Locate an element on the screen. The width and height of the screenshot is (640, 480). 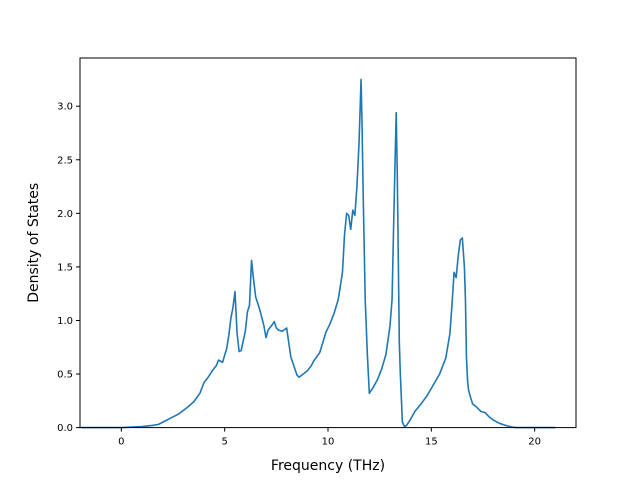
x-tick-label: 10 is located at coordinates (328, 442).